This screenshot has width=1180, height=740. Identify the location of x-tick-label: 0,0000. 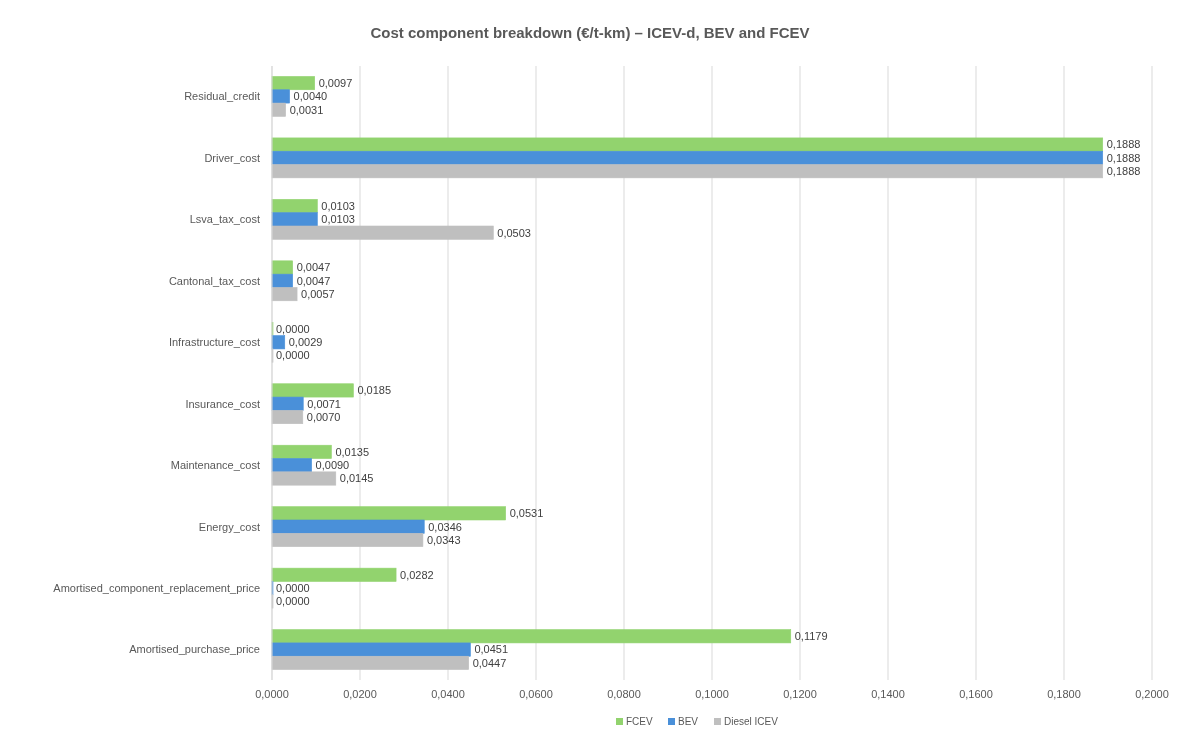
(272, 694).